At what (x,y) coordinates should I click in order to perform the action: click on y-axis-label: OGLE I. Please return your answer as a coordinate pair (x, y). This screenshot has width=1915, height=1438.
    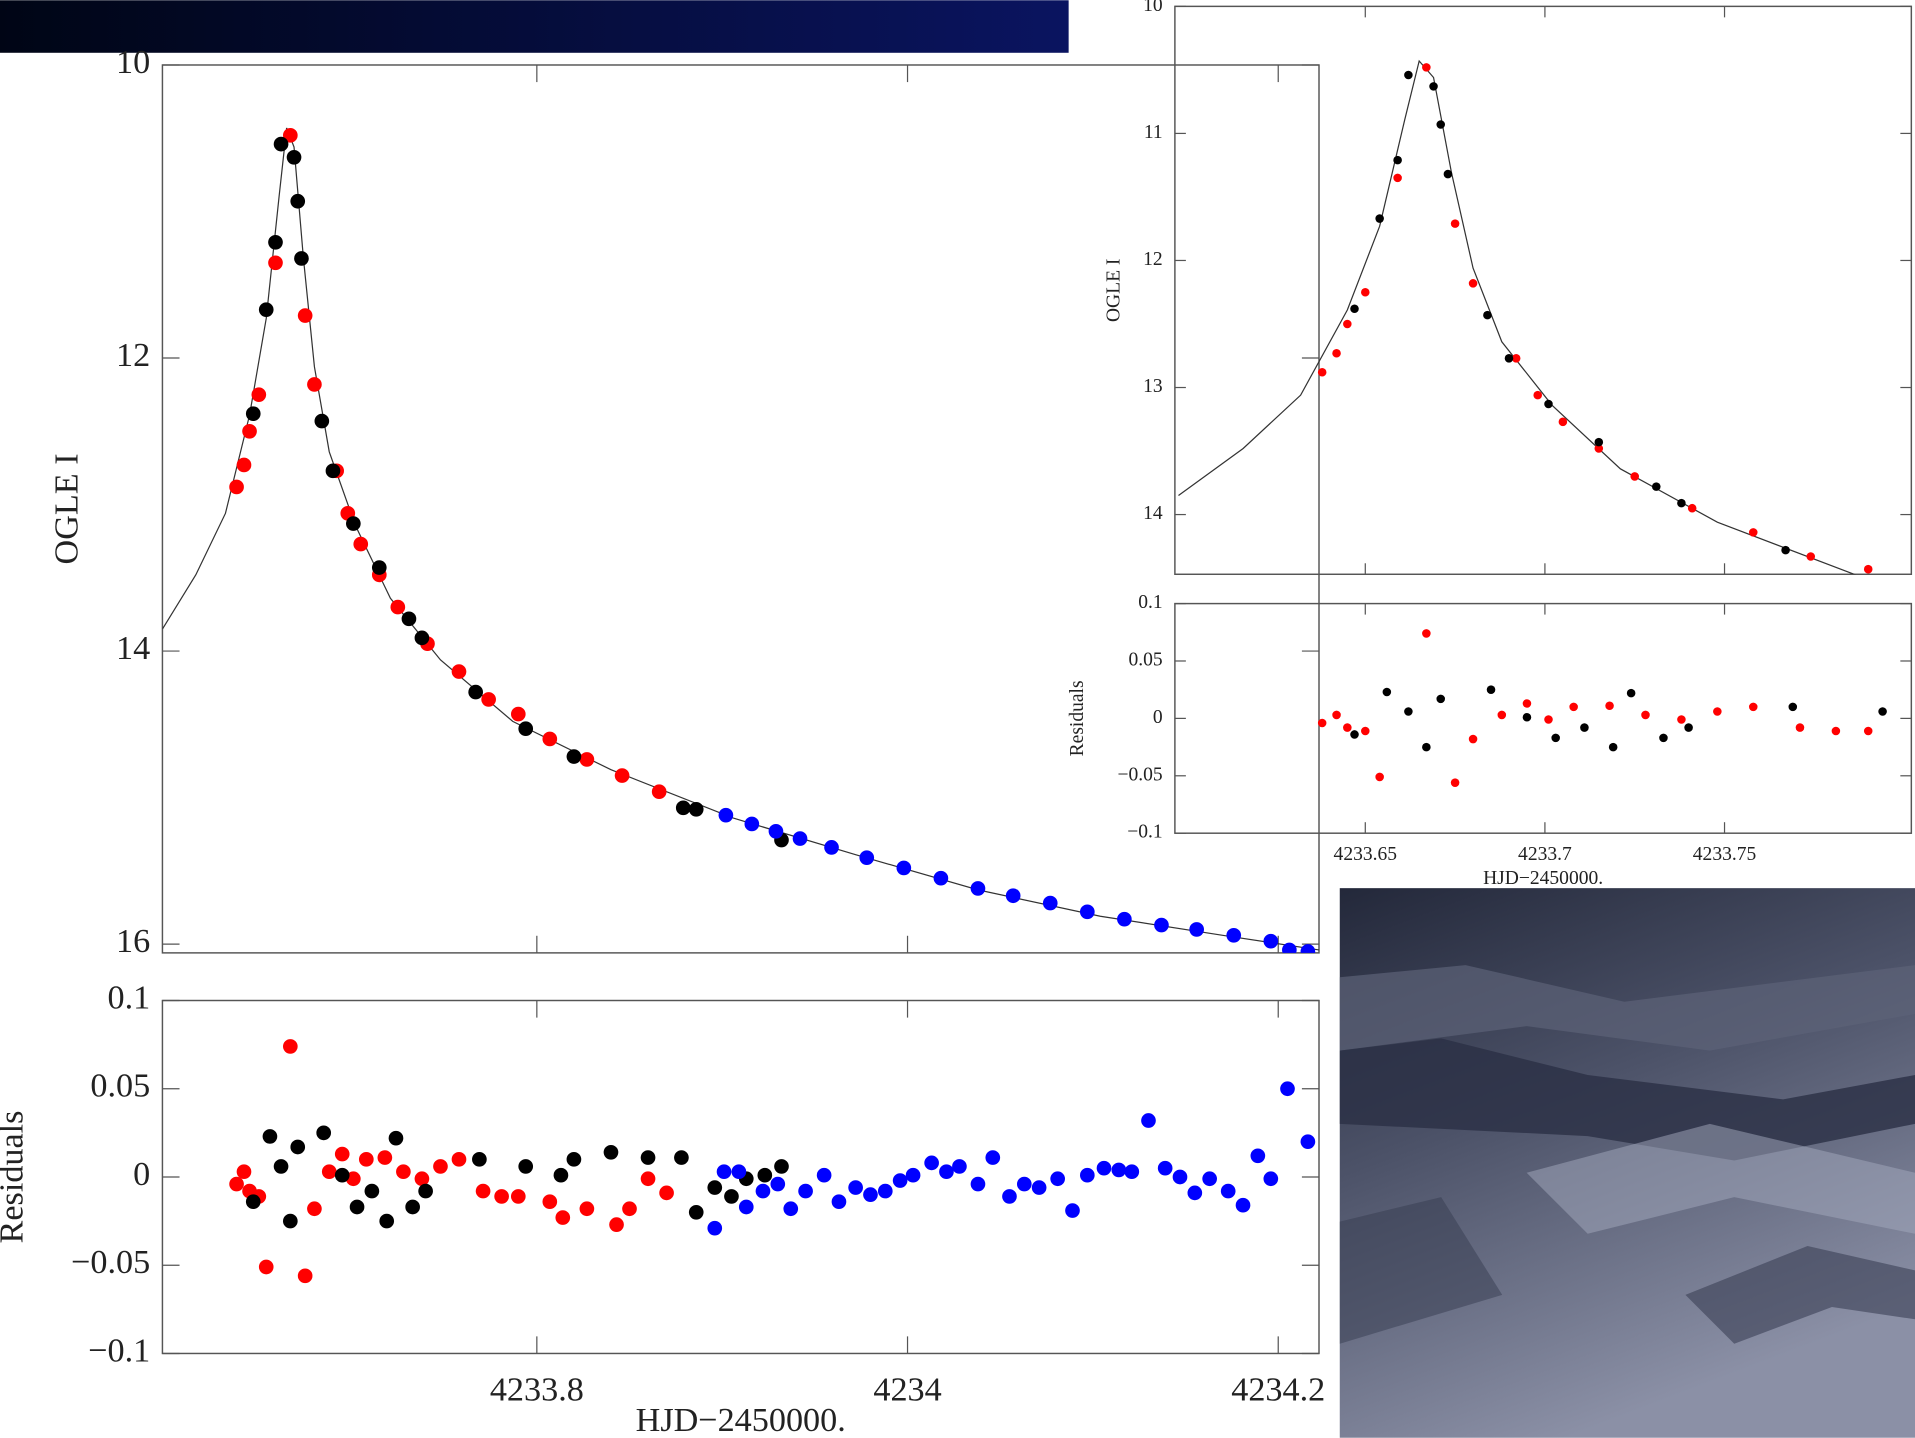
    Looking at the image, I should click on (1114, 290).